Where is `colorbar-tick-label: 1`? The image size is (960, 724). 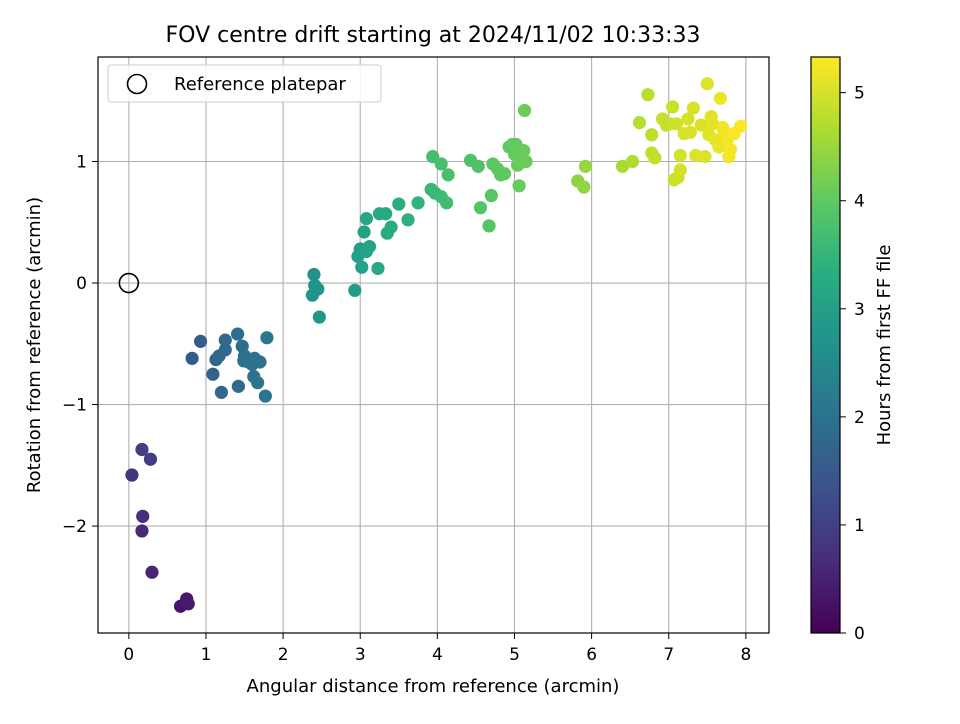 colorbar-tick-label: 1 is located at coordinates (859, 526).